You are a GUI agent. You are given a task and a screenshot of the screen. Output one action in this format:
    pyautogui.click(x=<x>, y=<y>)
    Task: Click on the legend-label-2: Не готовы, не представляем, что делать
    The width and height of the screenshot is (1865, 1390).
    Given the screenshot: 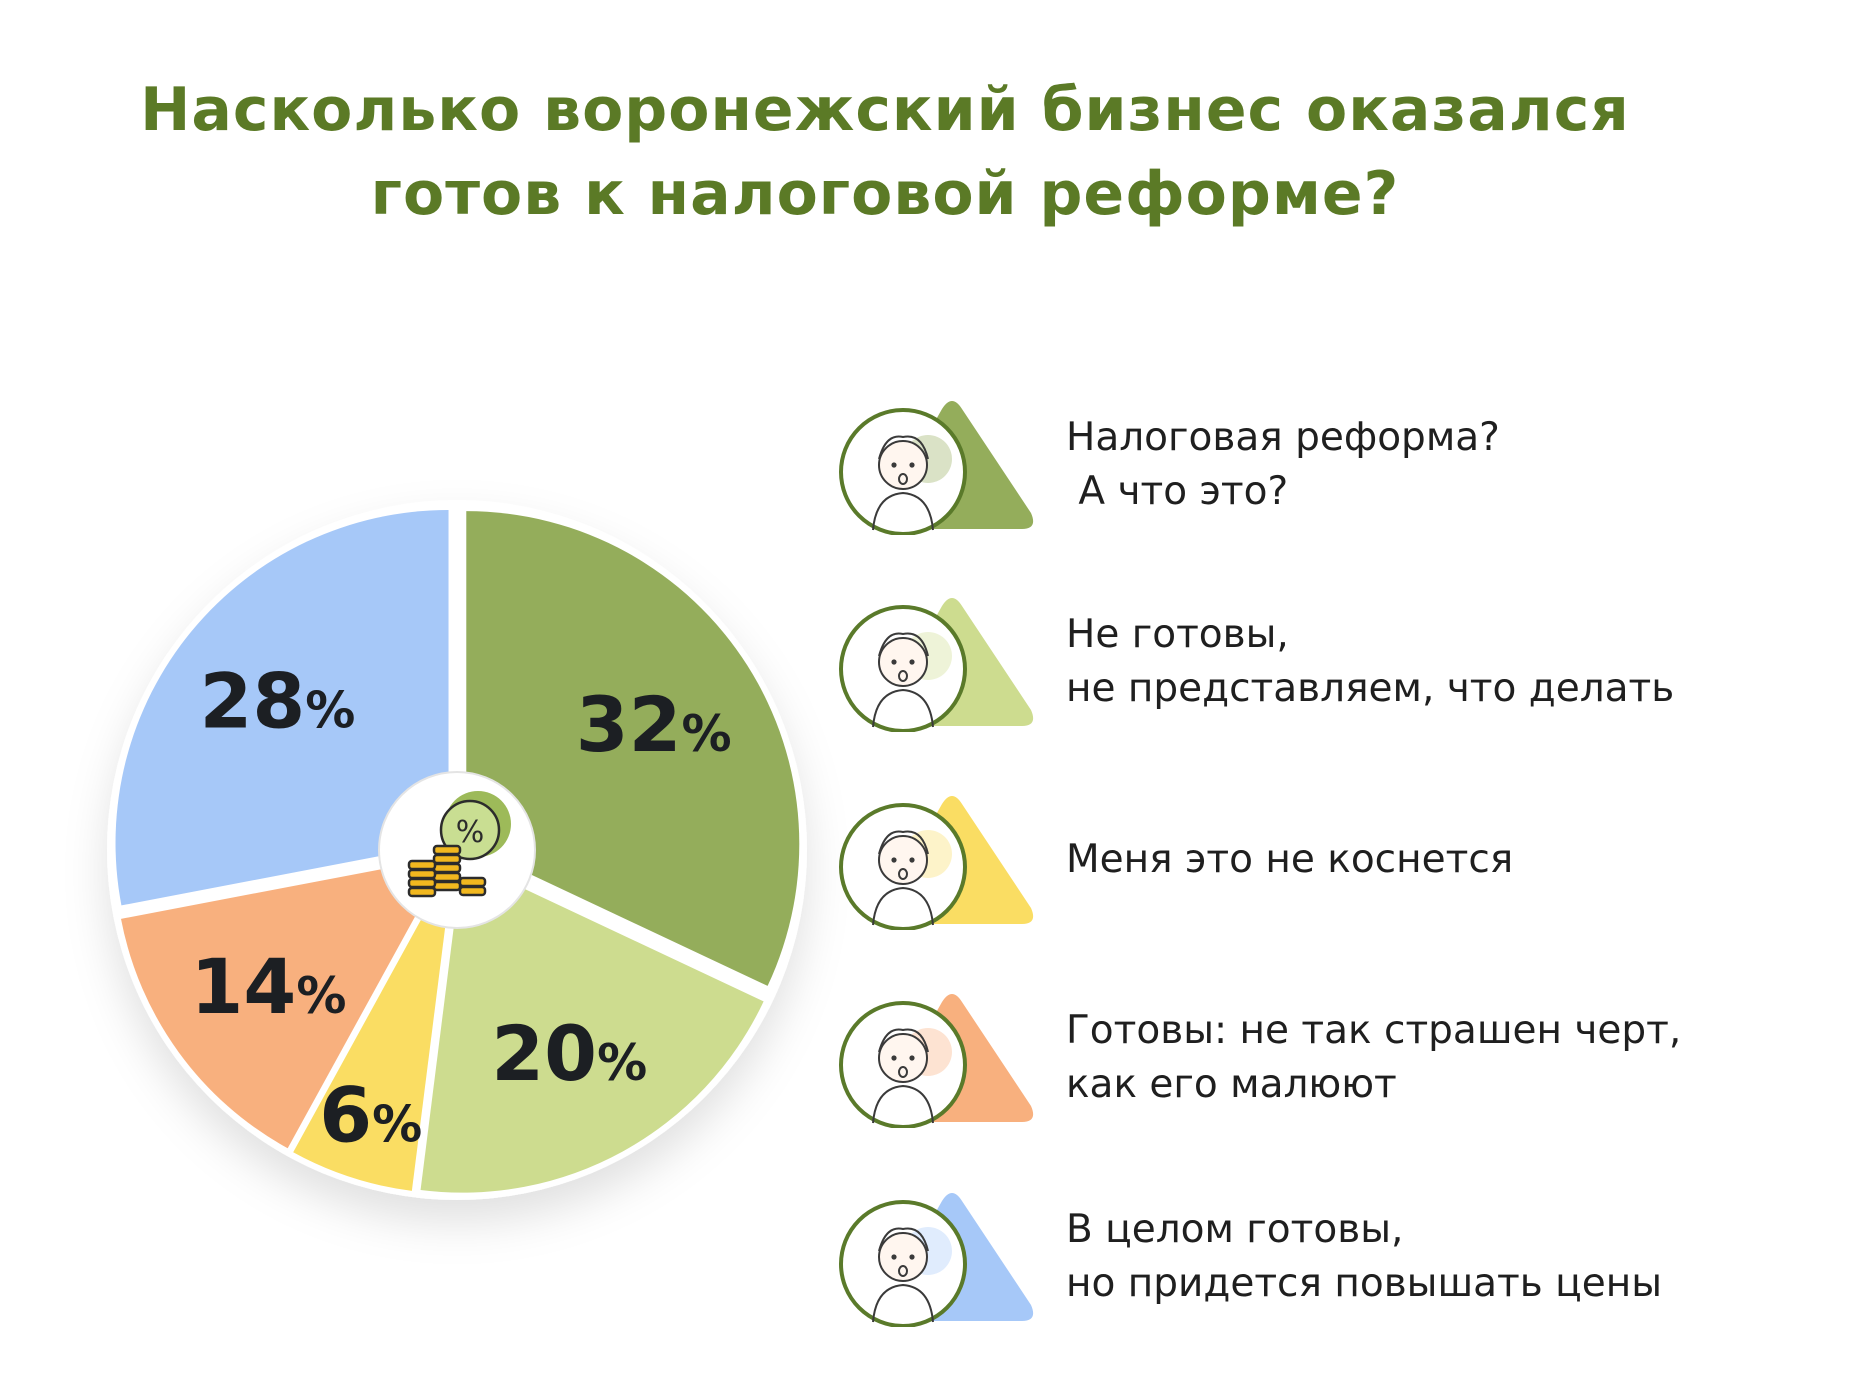 What is the action you would take?
    pyautogui.click(x=1370, y=661)
    